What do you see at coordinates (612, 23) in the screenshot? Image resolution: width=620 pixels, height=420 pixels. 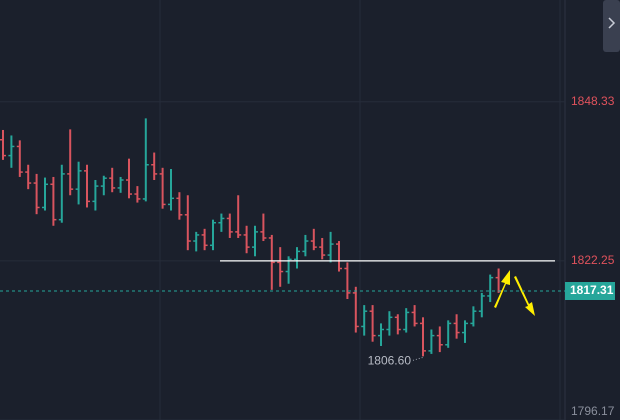 I see `chevron-icon` at bounding box center [612, 23].